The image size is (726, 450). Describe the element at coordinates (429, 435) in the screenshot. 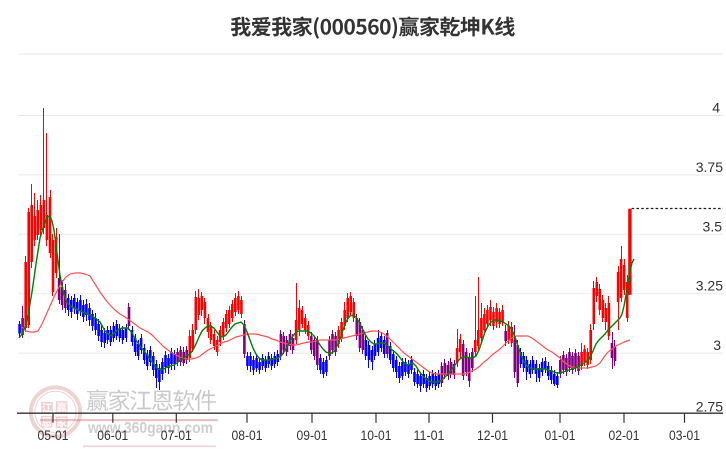

I see `svg-text: 11-01` at that location.